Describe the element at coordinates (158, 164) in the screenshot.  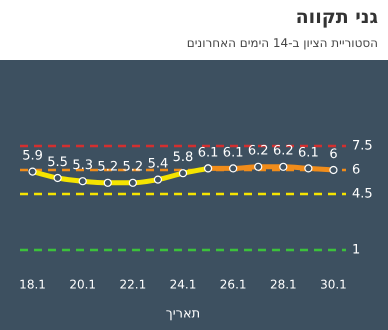
I see `data-label: 5.4` at that location.